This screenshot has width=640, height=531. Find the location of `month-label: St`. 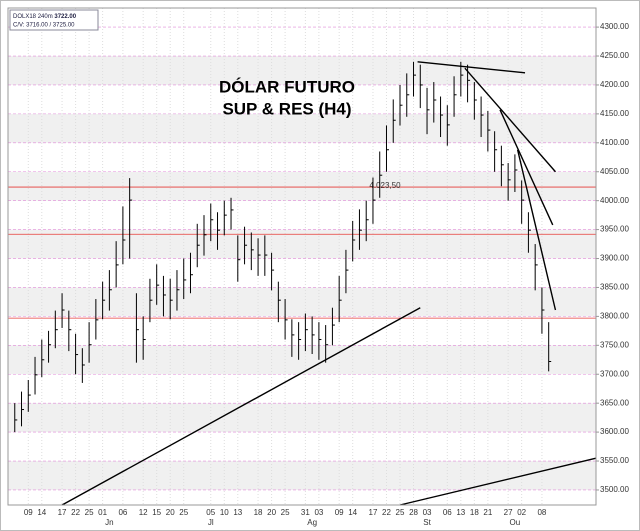

month-label: St is located at coordinates (427, 522).